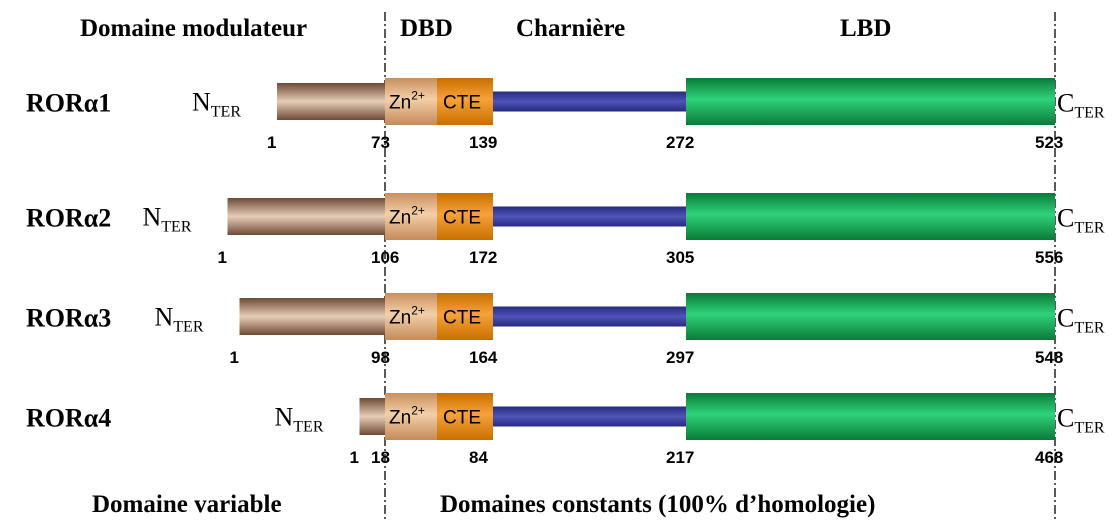 The width and height of the screenshot is (1117, 525). I want to click on position-dbd-start: 106, so click(385, 257).